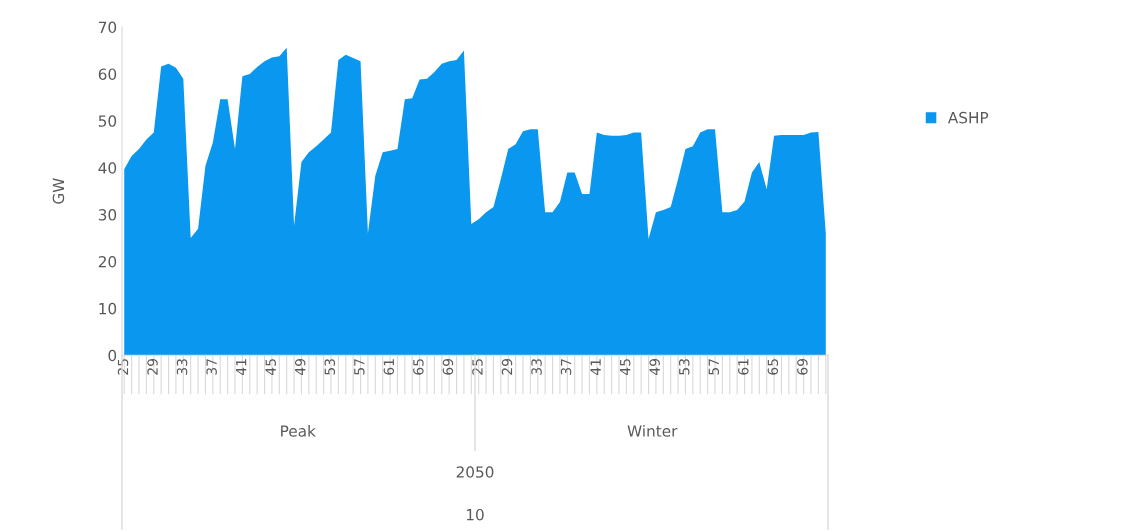  I want to click on y-tick-label: 0, so click(112, 355).